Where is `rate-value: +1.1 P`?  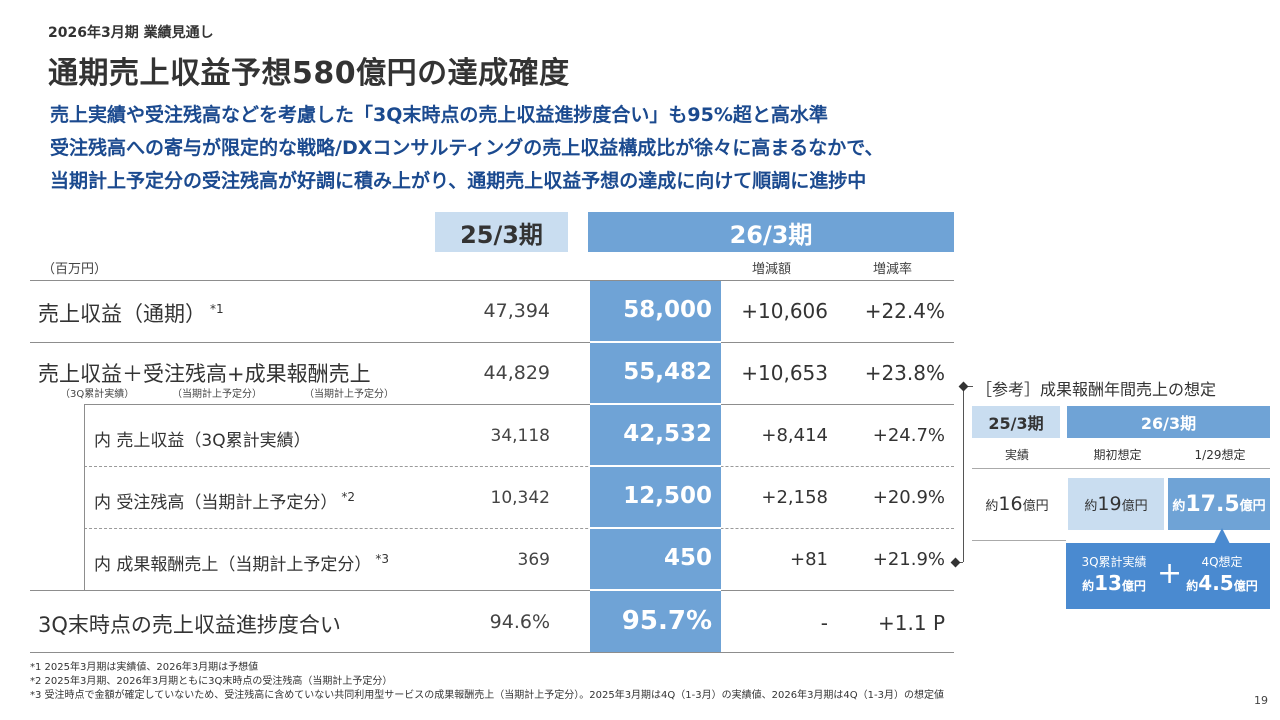
rate-value: +1.1 P is located at coordinates (911, 623).